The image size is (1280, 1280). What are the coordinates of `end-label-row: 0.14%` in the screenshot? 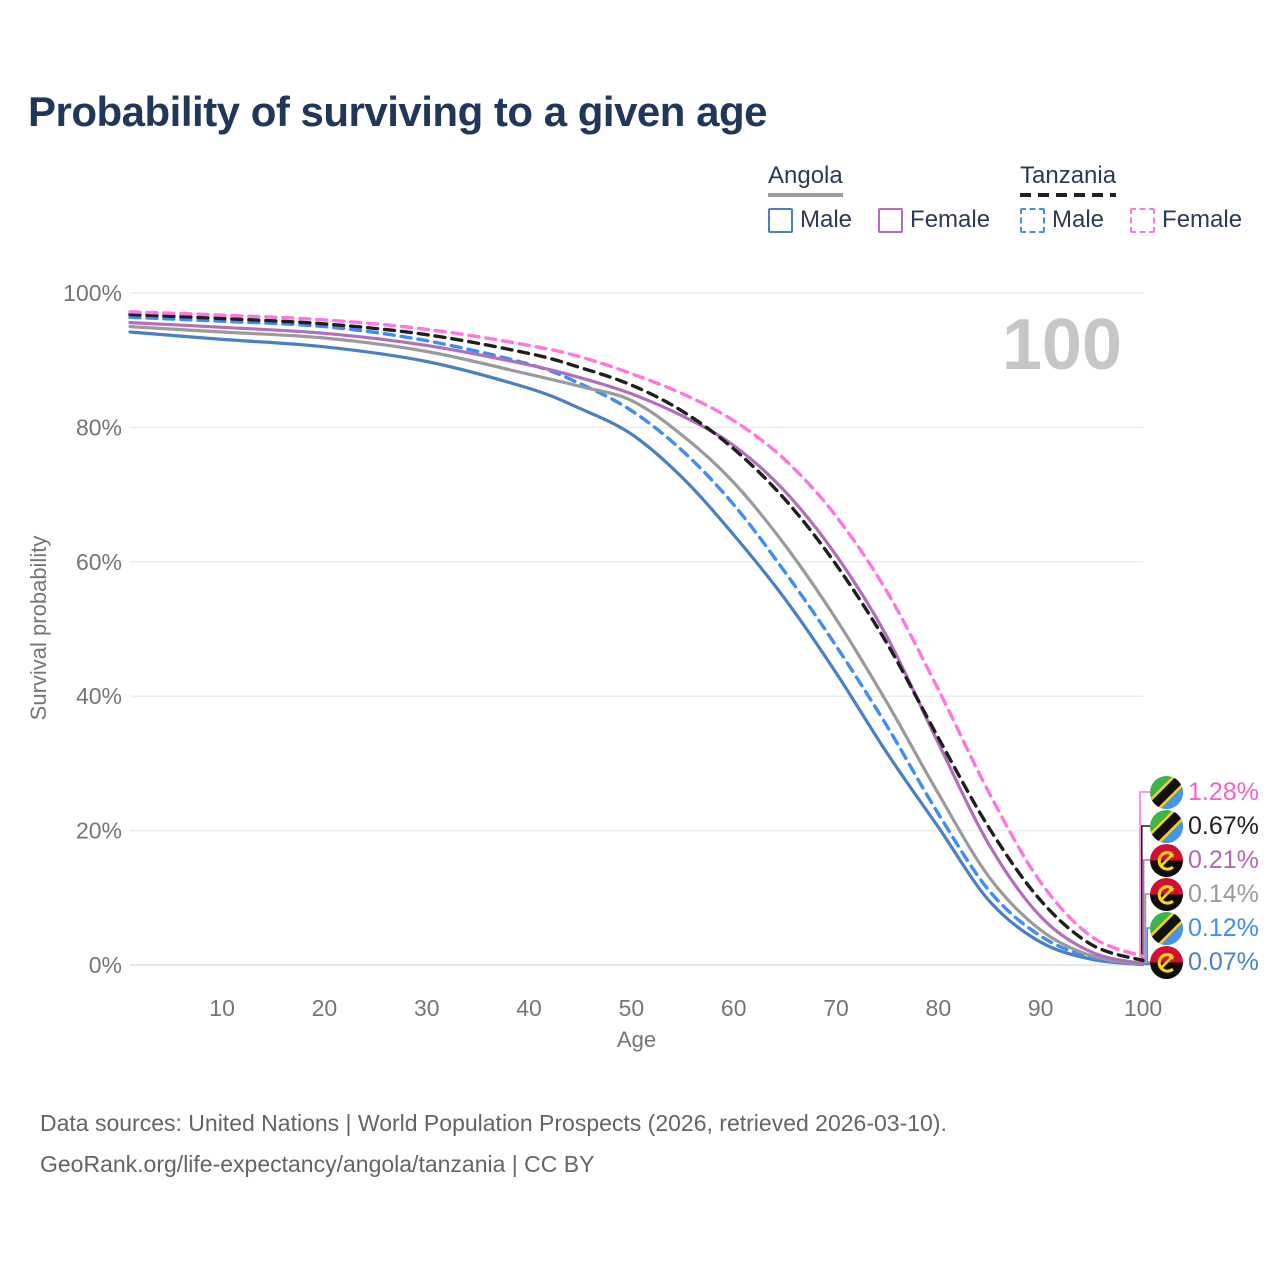 It's located at (1204, 894).